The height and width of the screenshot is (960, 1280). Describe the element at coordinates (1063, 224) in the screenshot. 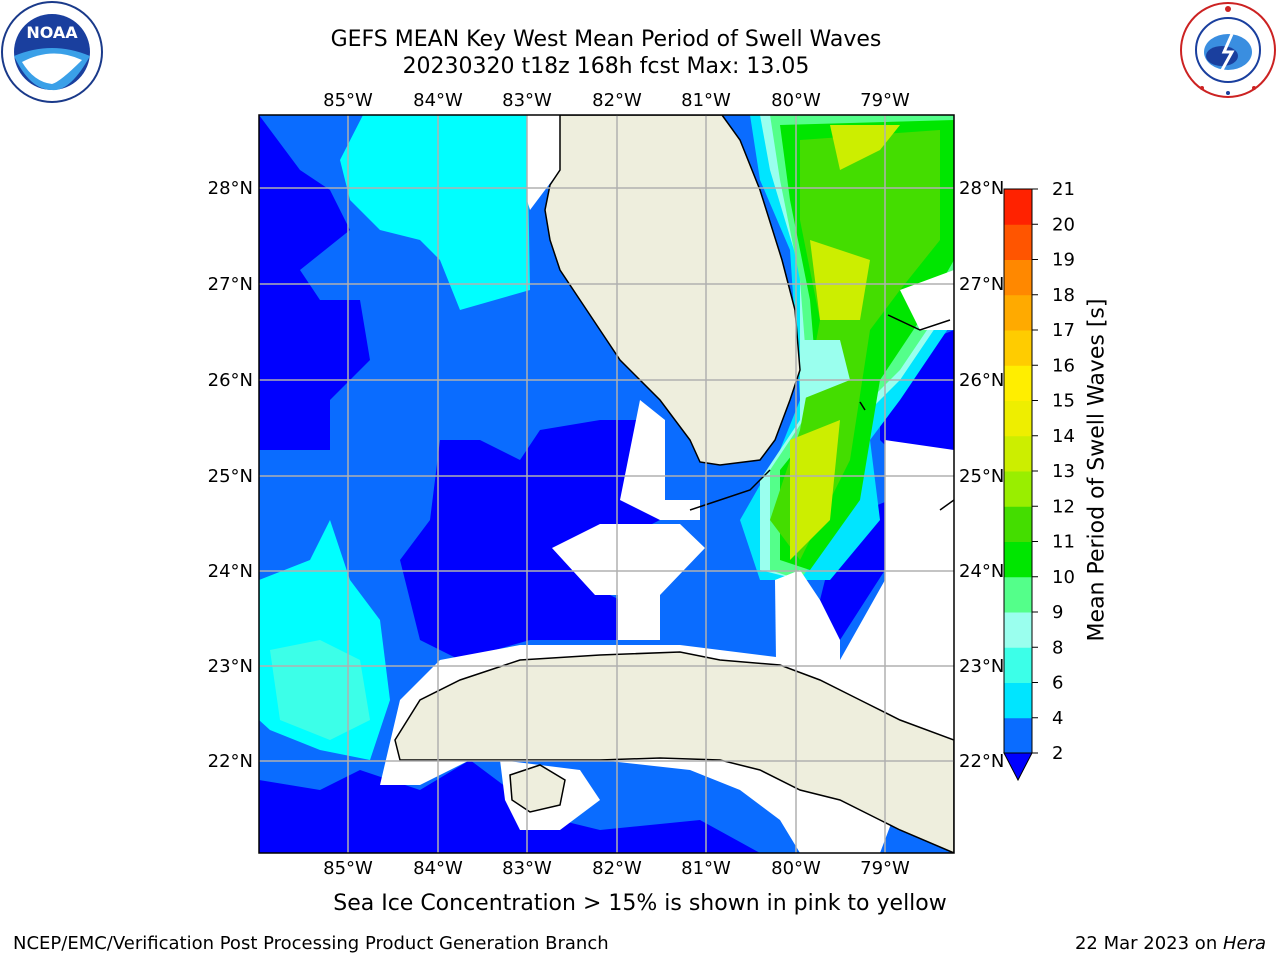

I see `colorbar-tick-label: 20` at that location.